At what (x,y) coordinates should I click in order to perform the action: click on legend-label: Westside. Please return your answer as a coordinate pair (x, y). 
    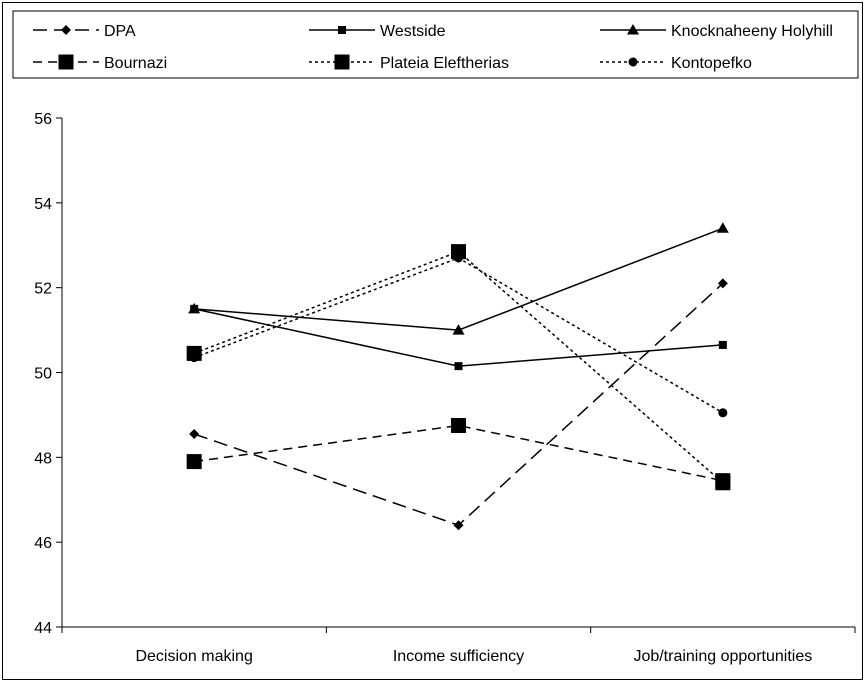
    Looking at the image, I should click on (413, 31).